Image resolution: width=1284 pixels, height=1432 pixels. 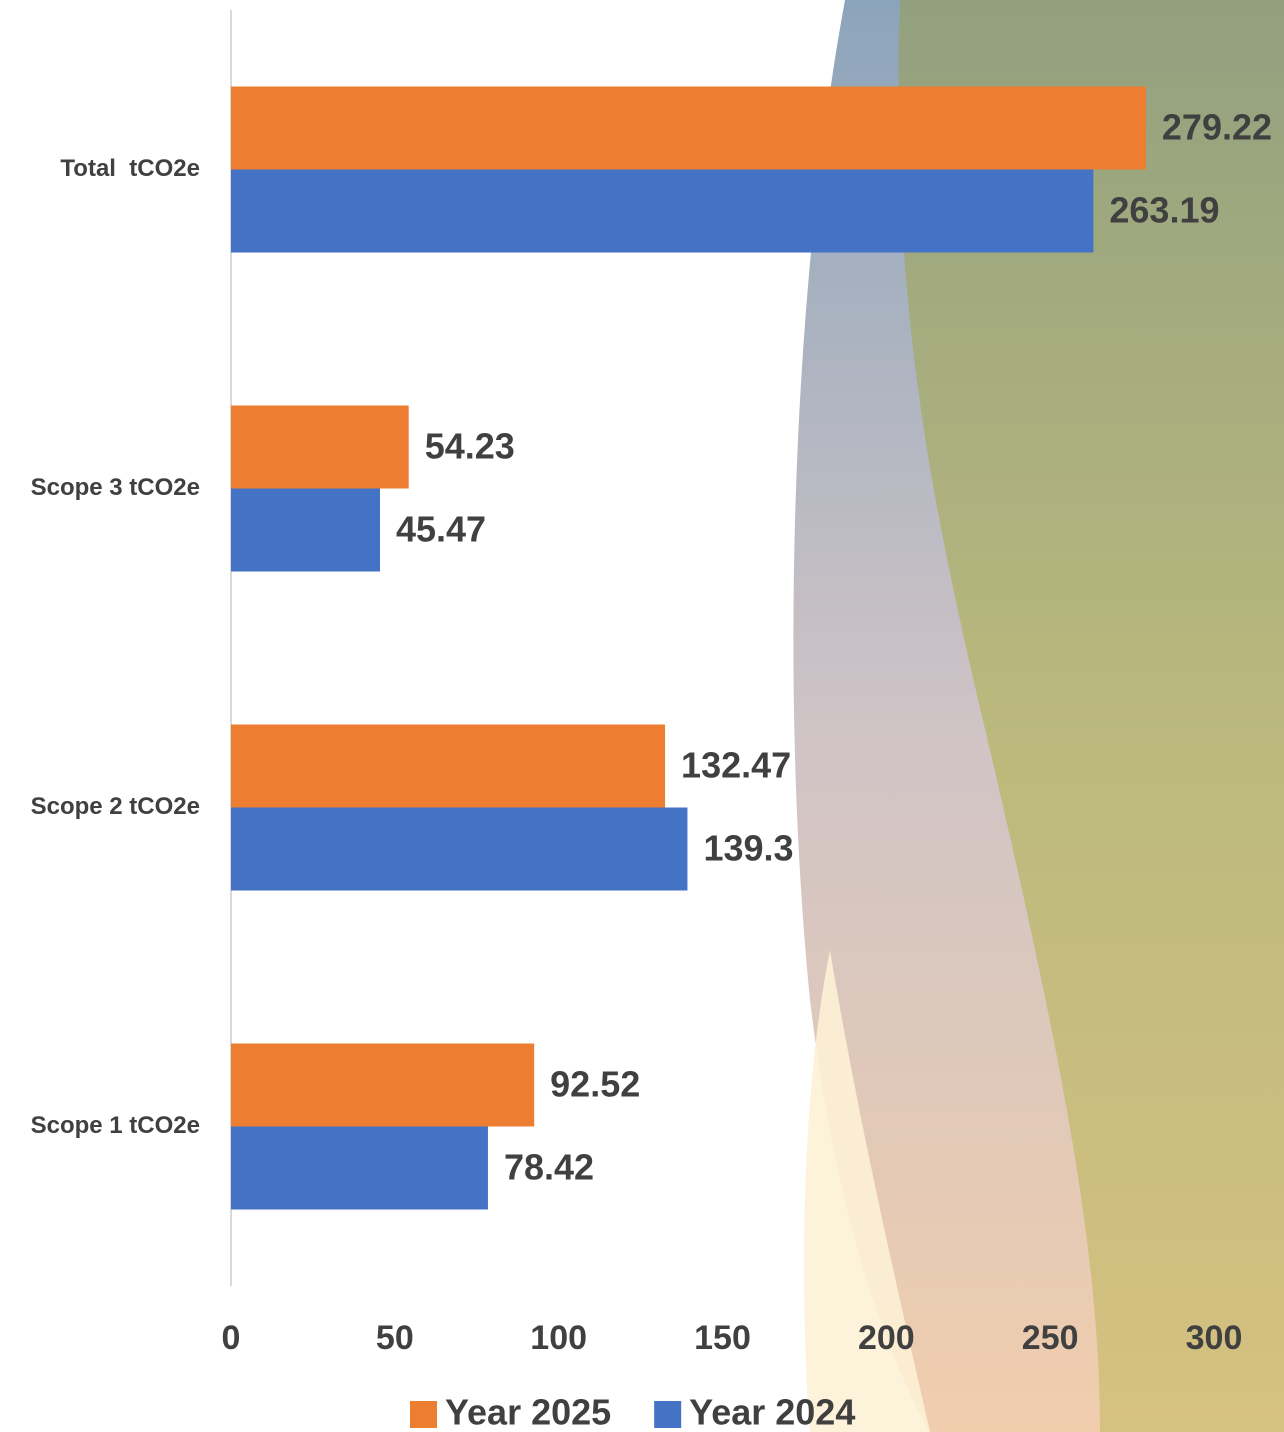 I want to click on data-label: 54.23, so click(x=470, y=446).